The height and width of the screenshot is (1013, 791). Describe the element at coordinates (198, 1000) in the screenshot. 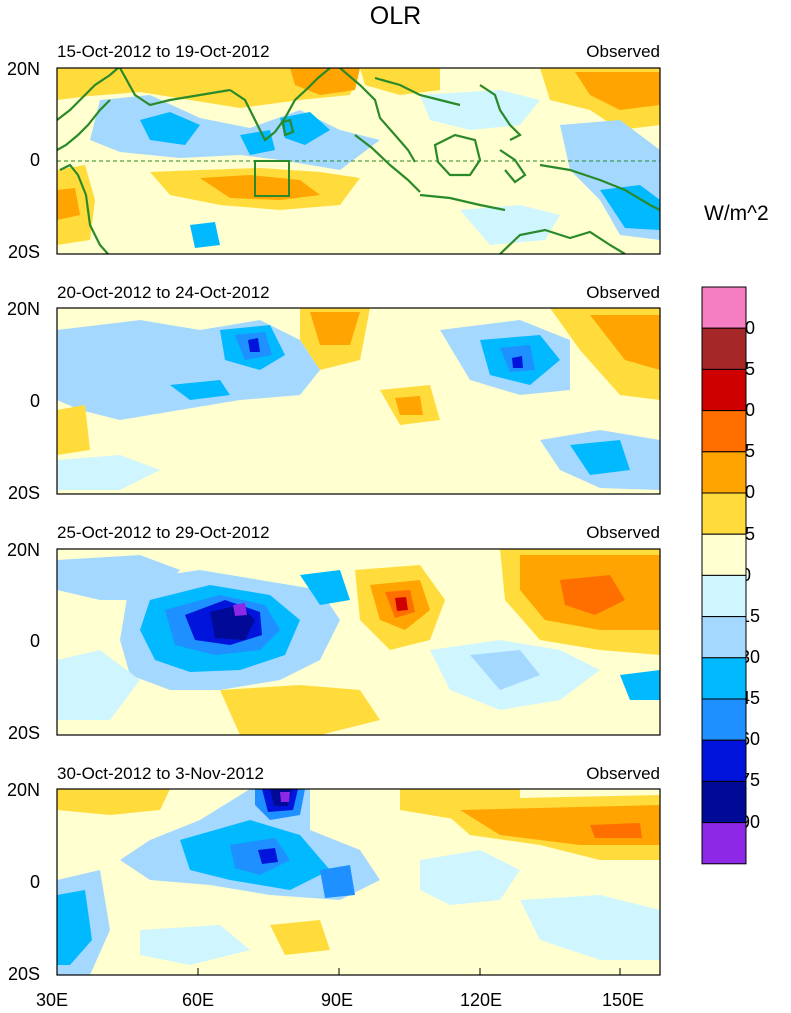

I see `lon-label-60e: 60E` at that location.